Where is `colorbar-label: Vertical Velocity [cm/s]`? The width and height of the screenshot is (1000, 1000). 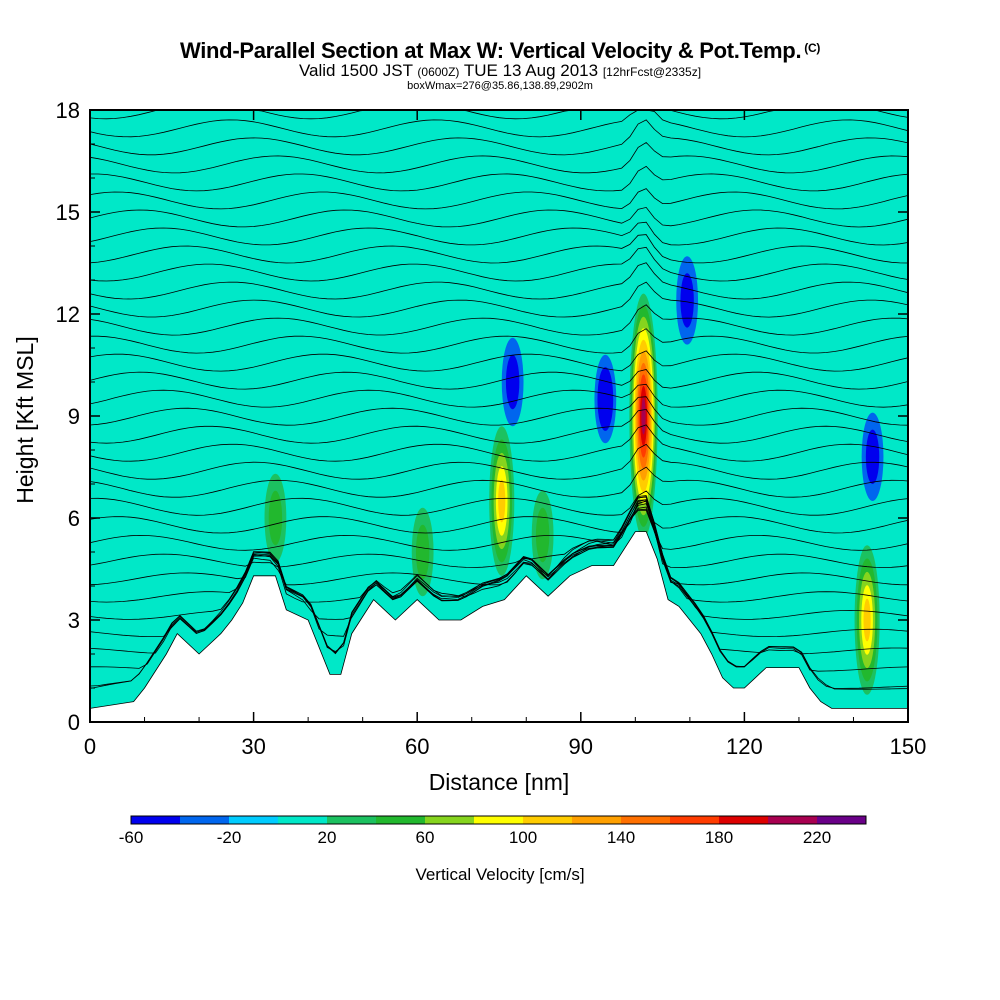
colorbar-label: Vertical Velocity [cm/s] is located at coordinates (499, 874).